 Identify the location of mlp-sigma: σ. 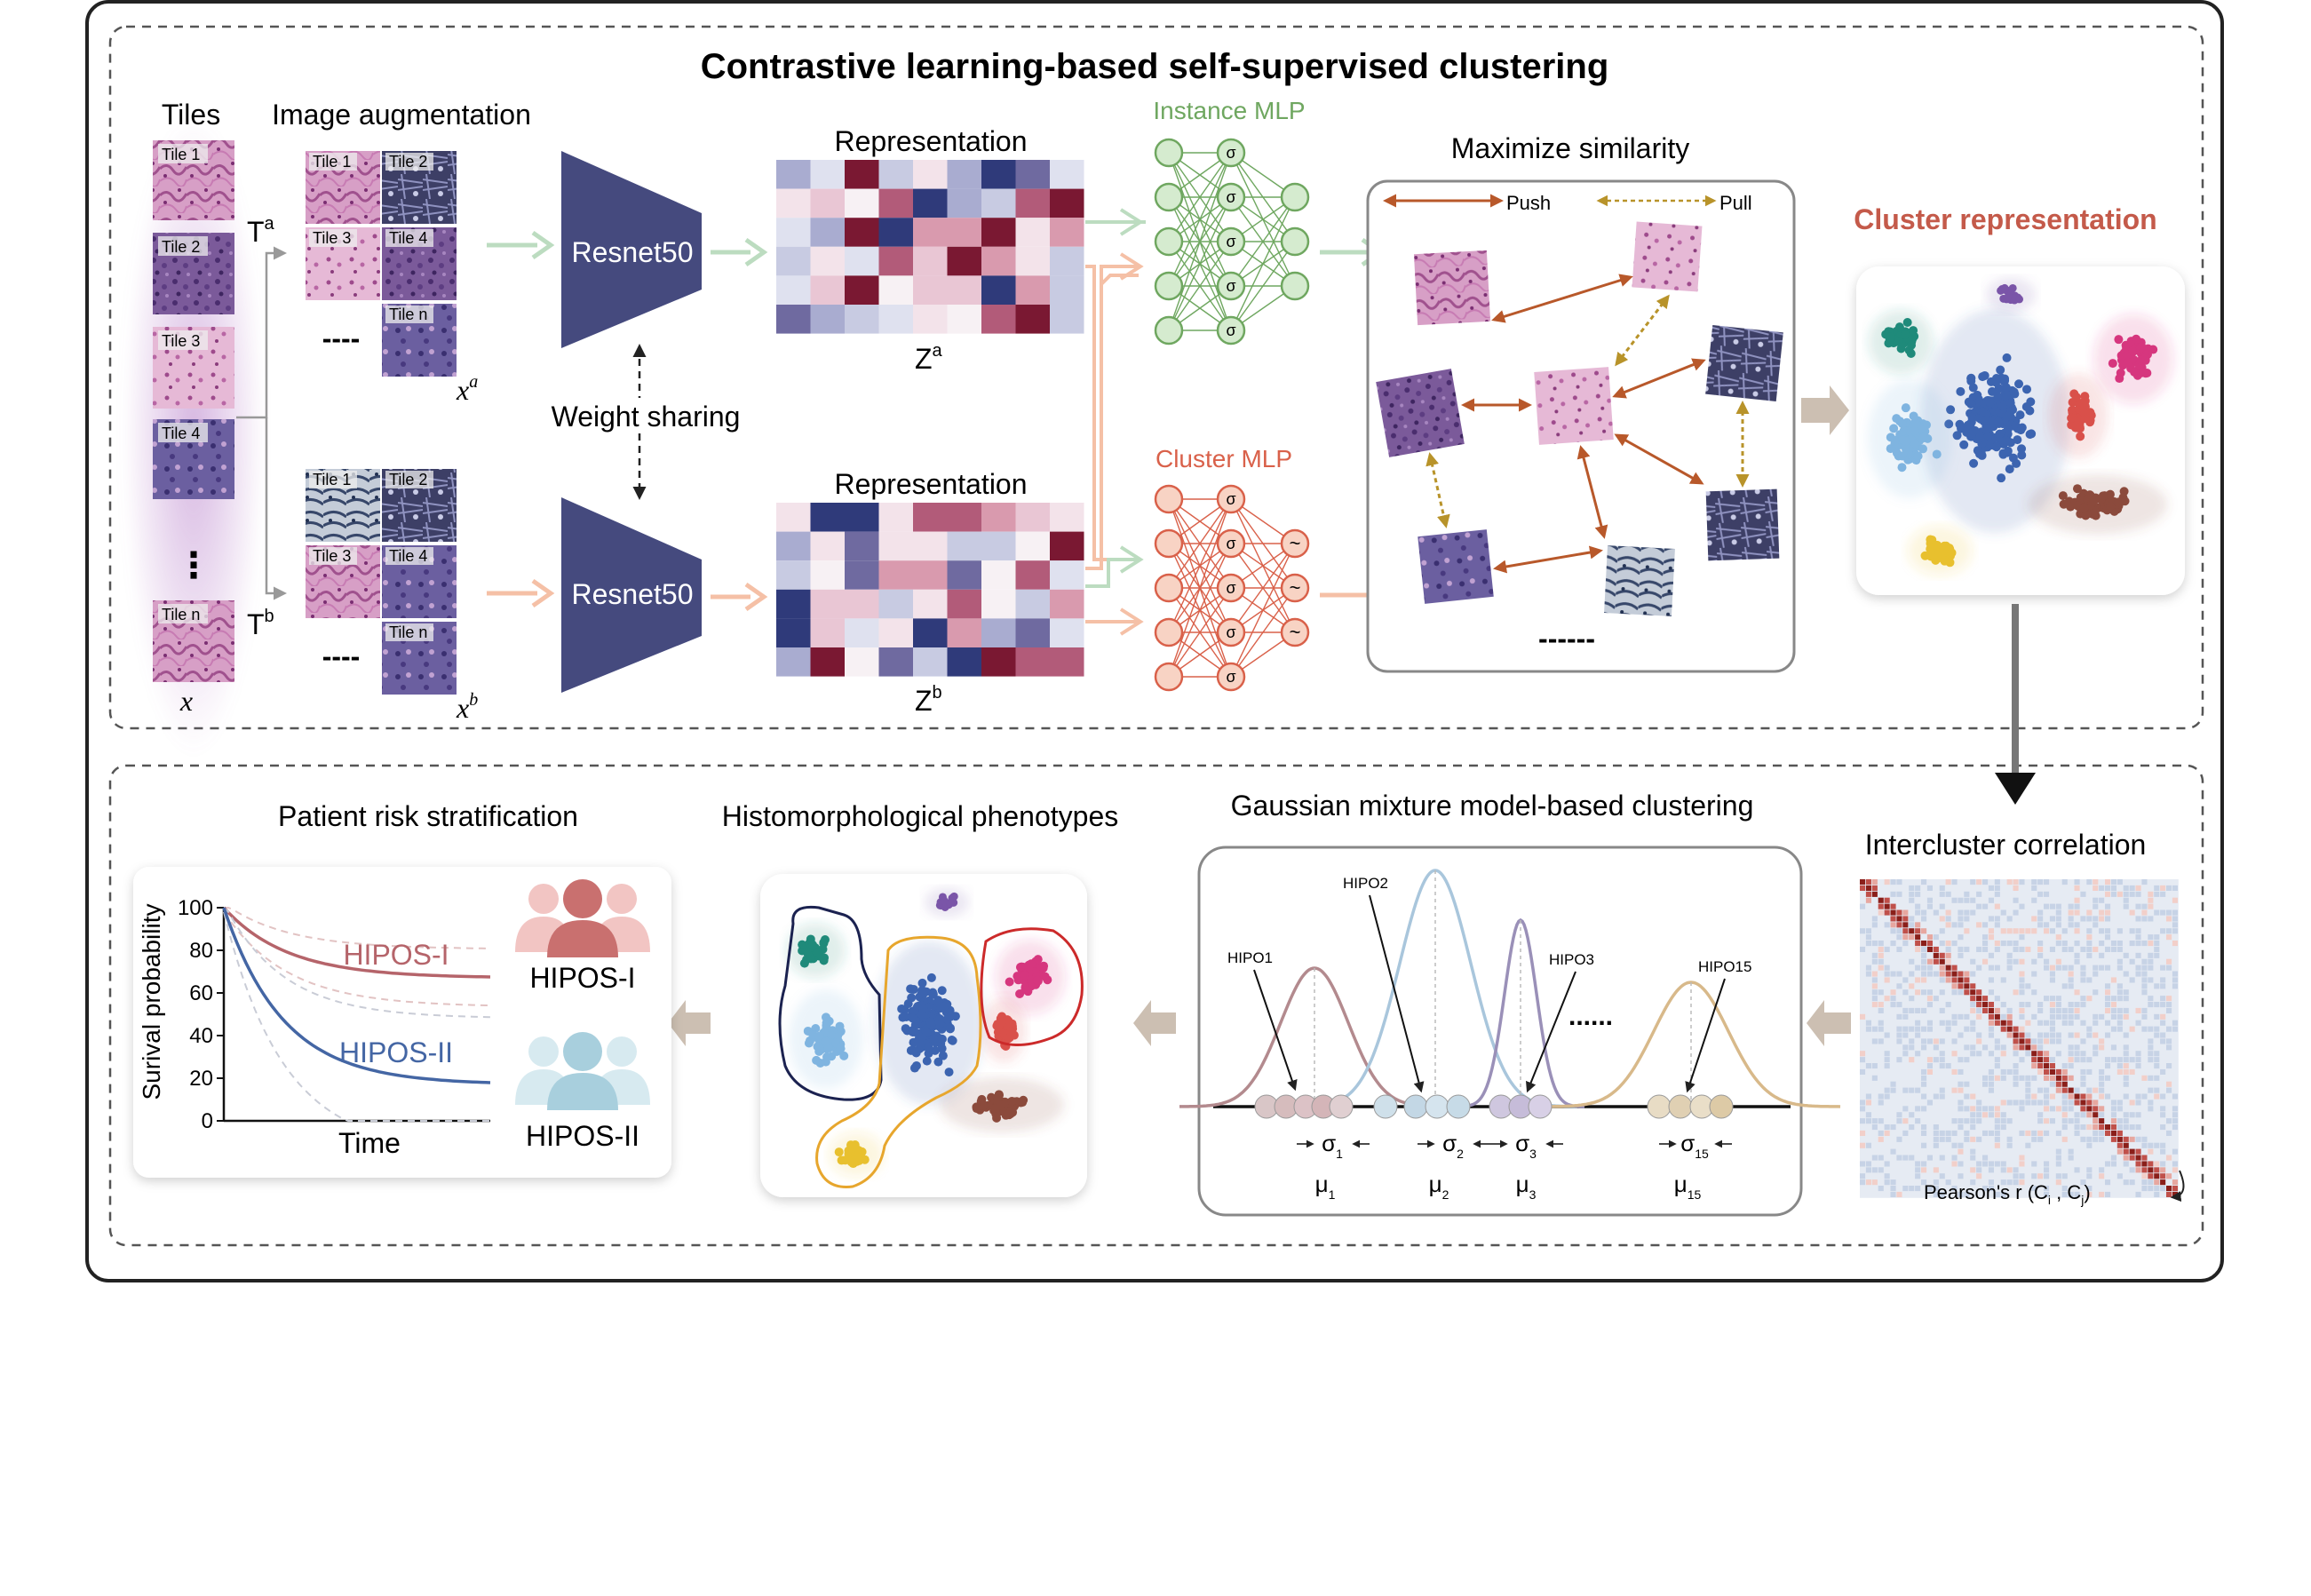
(1231, 153).